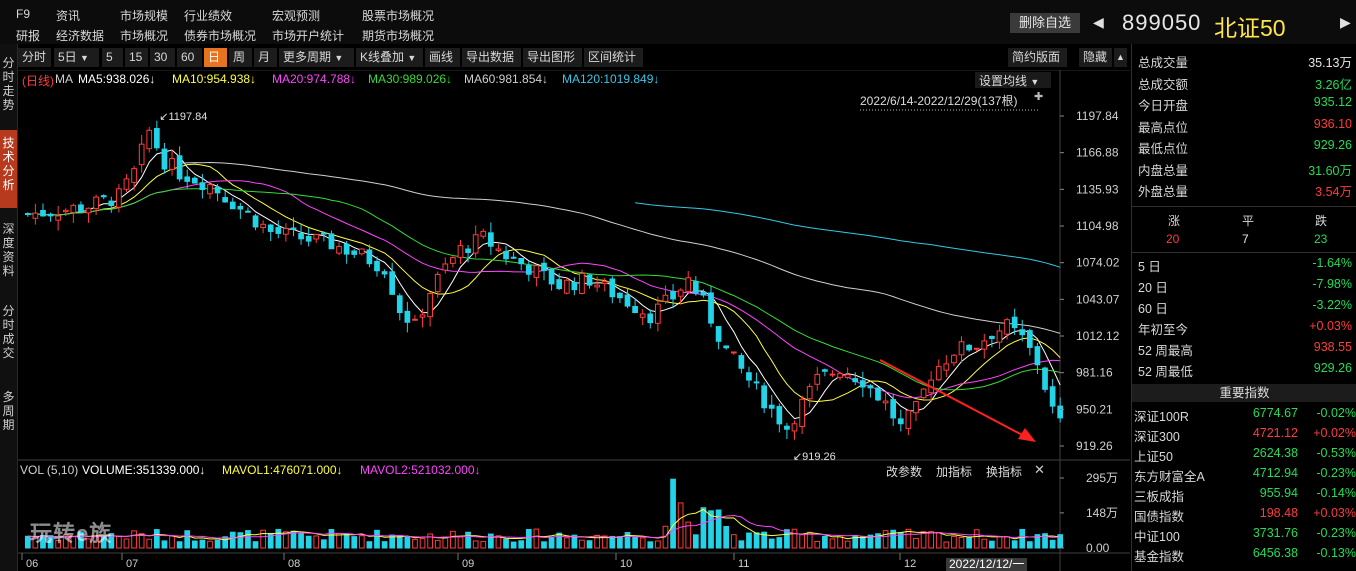 This screenshot has height=571, width=1356. What do you see at coordinates (1245, 496) in the screenshot?
I see `index-row: 三板成指 955.94 -0.14%` at bounding box center [1245, 496].